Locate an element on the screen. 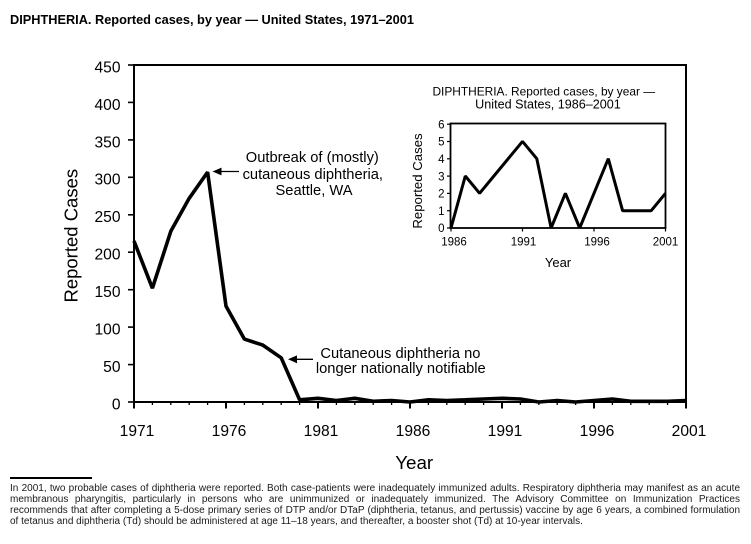 This screenshot has width=751, height=544. svg-text: 200 is located at coordinates (107, 255).